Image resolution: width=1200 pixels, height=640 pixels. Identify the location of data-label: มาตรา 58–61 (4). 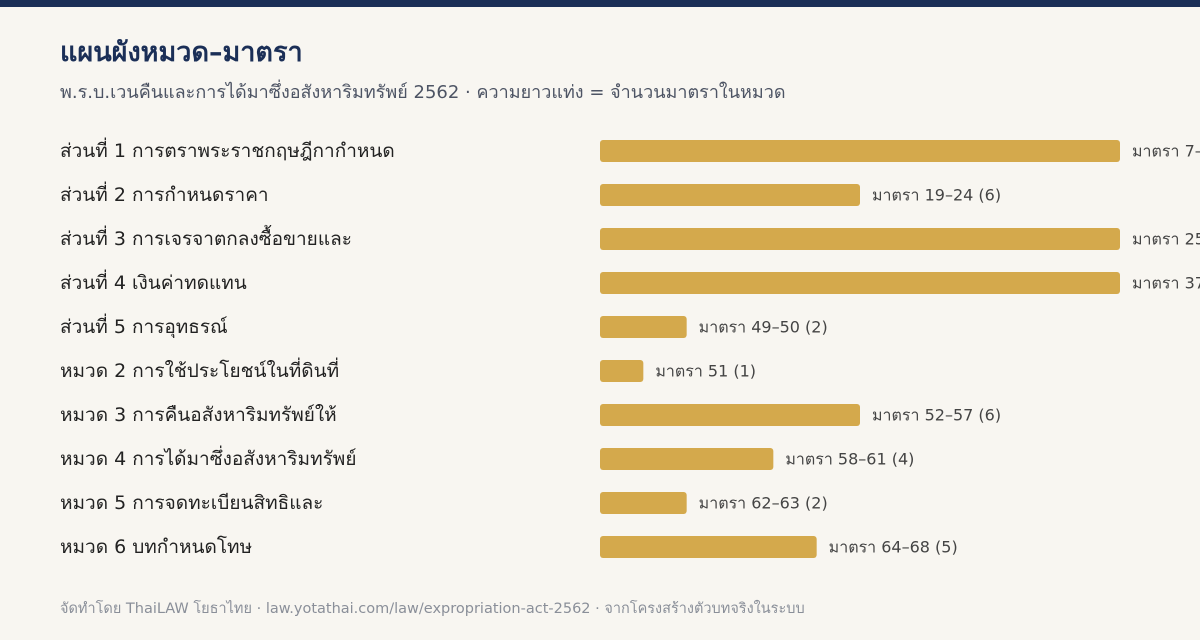
(849, 459).